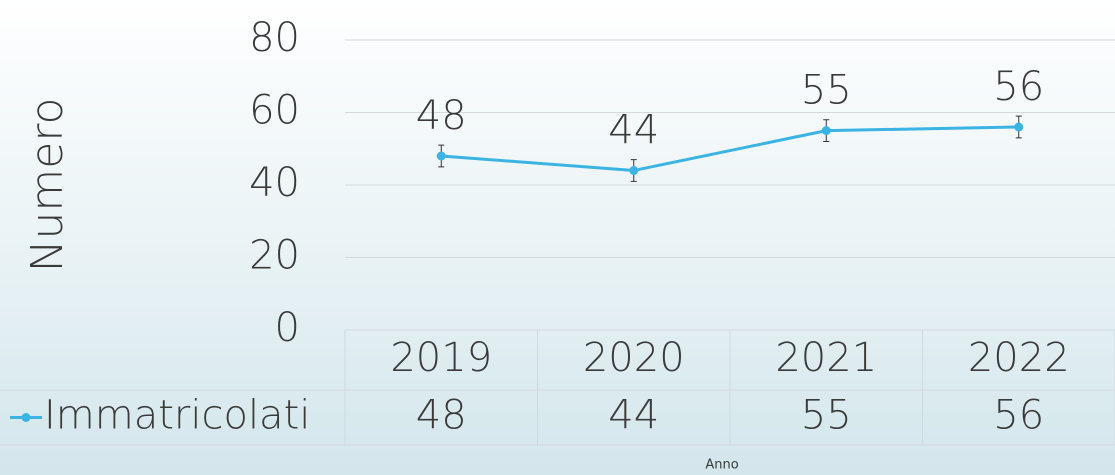 The image size is (1115, 475). Describe the element at coordinates (47, 185) in the screenshot. I see `y-axis-label: Numero` at that location.